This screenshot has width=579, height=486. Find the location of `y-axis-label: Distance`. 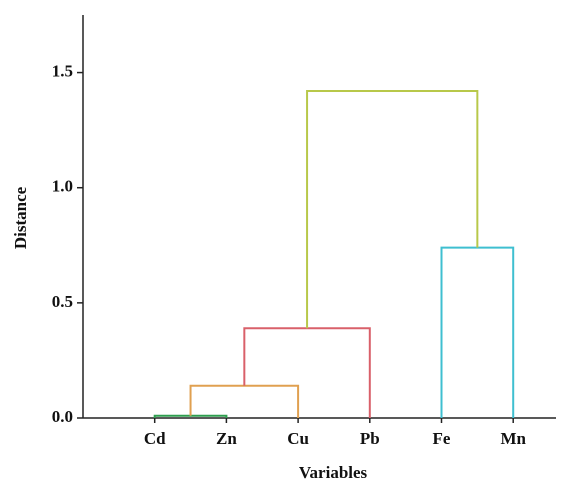

y-axis-label: Distance is located at coordinates (20, 217).